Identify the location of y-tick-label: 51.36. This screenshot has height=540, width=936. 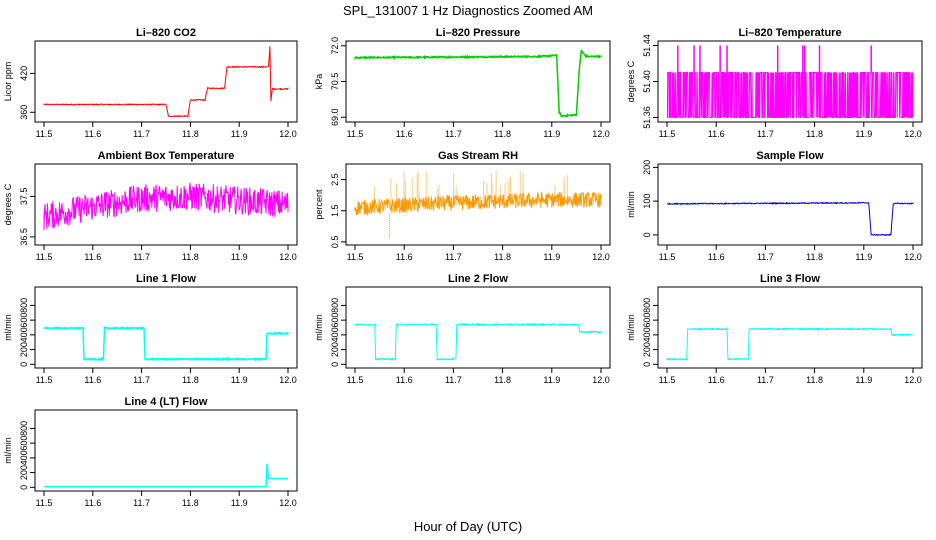
(647, 117).